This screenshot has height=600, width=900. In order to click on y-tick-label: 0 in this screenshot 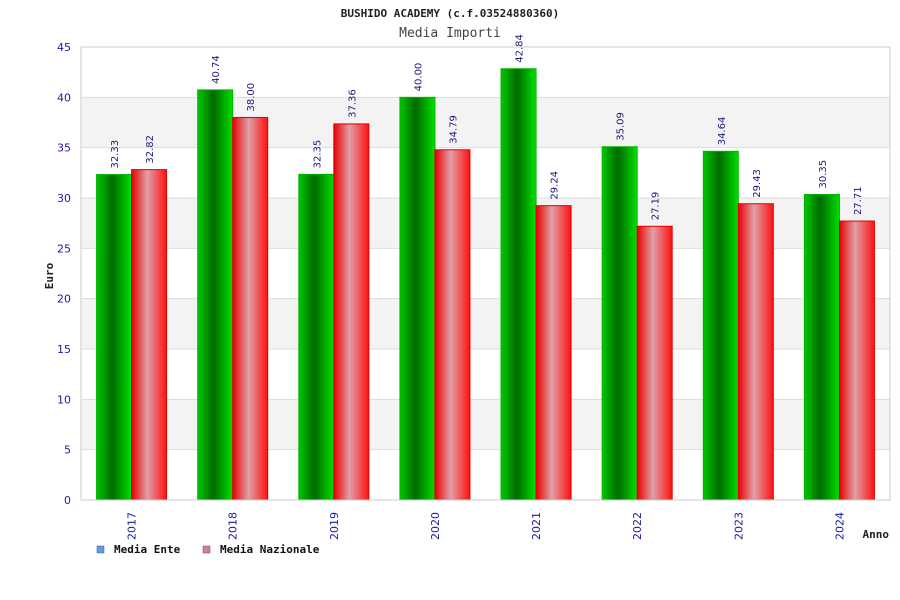, I will do `click(67, 500)`.